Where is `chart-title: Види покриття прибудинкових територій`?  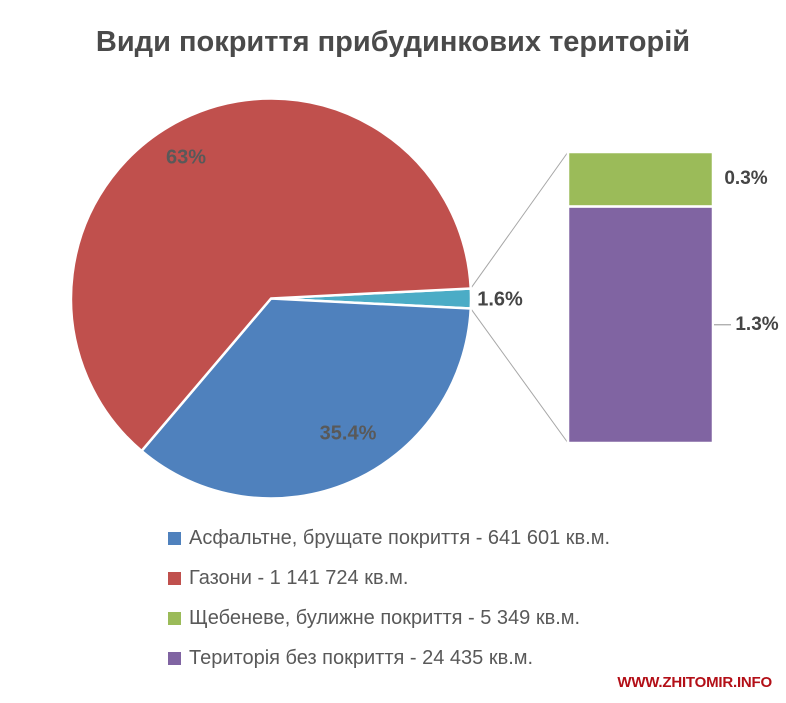 chart-title: Види покриття прибудинкових територій is located at coordinates (393, 42).